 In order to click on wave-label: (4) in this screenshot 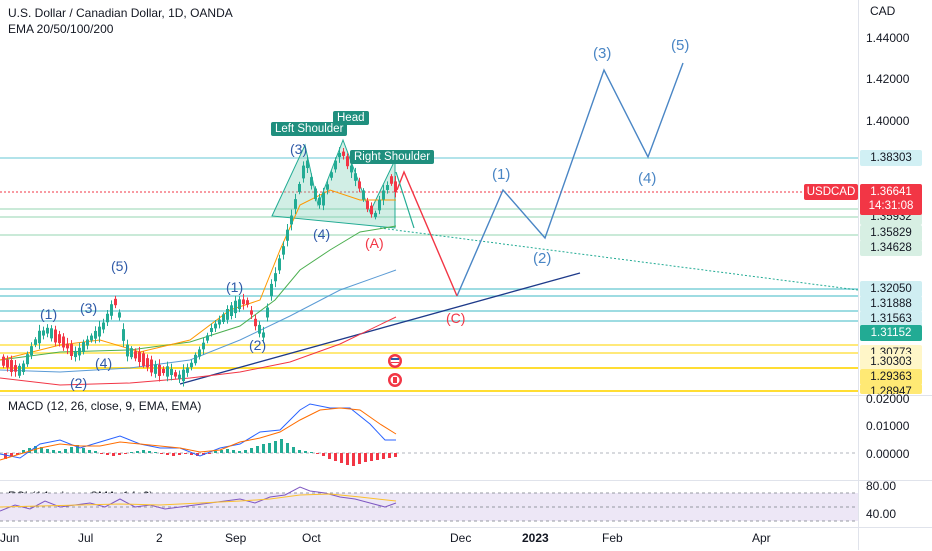, I will do `click(322, 234)`.